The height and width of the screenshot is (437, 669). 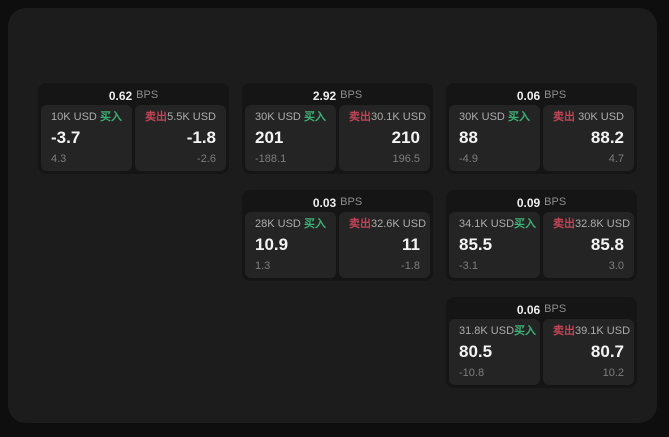 What do you see at coordinates (406, 159) in the screenshot?
I see `sell-change: 196.5` at bounding box center [406, 159].